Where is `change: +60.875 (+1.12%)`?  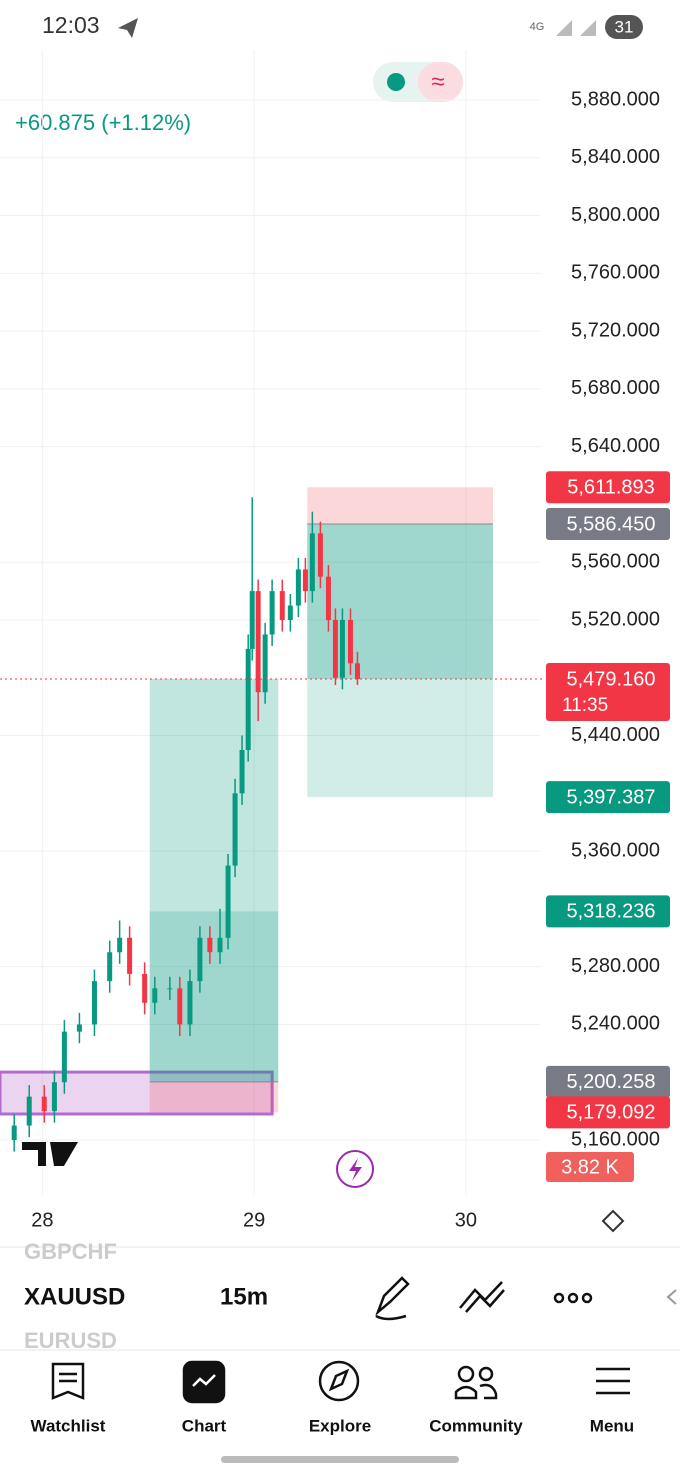
change: +60.875 (+1.12%) is located at coordinates (103, 122).